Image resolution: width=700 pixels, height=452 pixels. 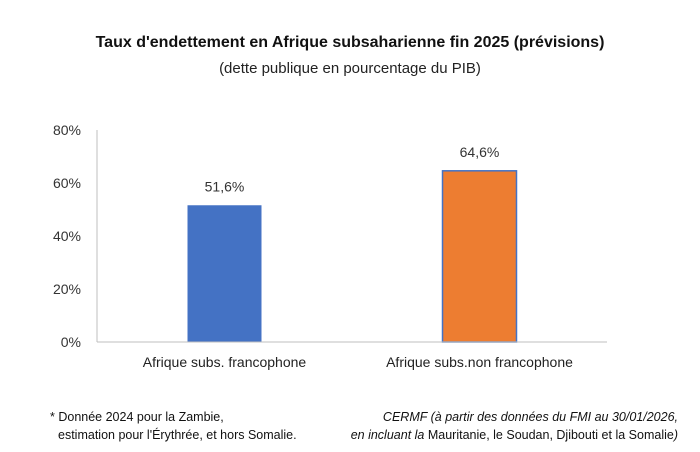 I want to click on source-italic: en incluant la, so click(x=387, y=435).